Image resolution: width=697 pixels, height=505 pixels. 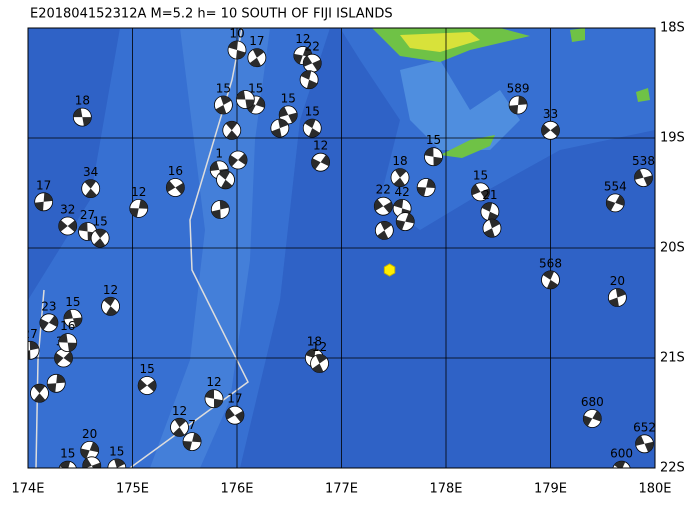 What do you see at coordinates (615, 186) in the screenshot?
I see `event-label: 554` at bounding box center [615, 186].